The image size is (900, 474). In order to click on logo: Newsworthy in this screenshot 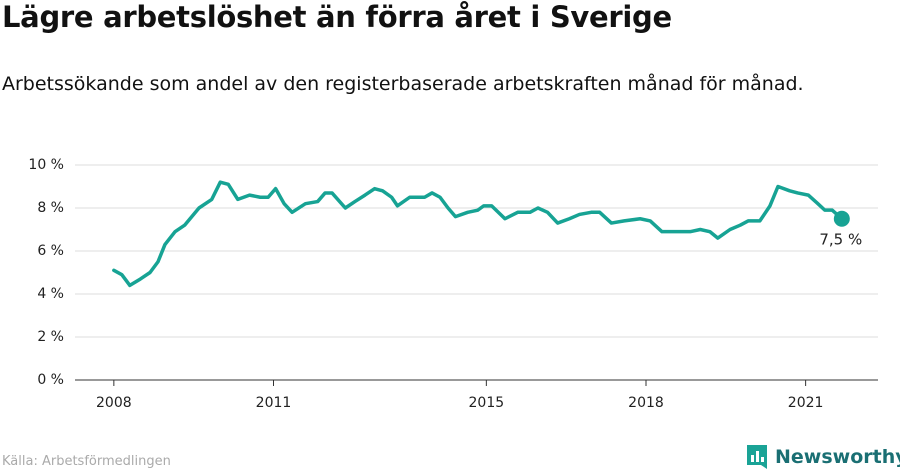, I will do `click(822, 457)`.